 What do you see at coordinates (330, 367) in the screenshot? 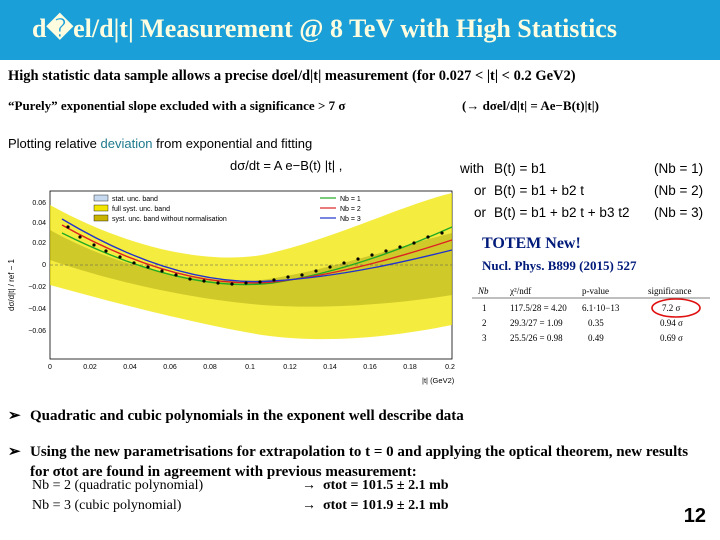
I see `x-tick-label: 0.14` at bounding box center [330, 367].